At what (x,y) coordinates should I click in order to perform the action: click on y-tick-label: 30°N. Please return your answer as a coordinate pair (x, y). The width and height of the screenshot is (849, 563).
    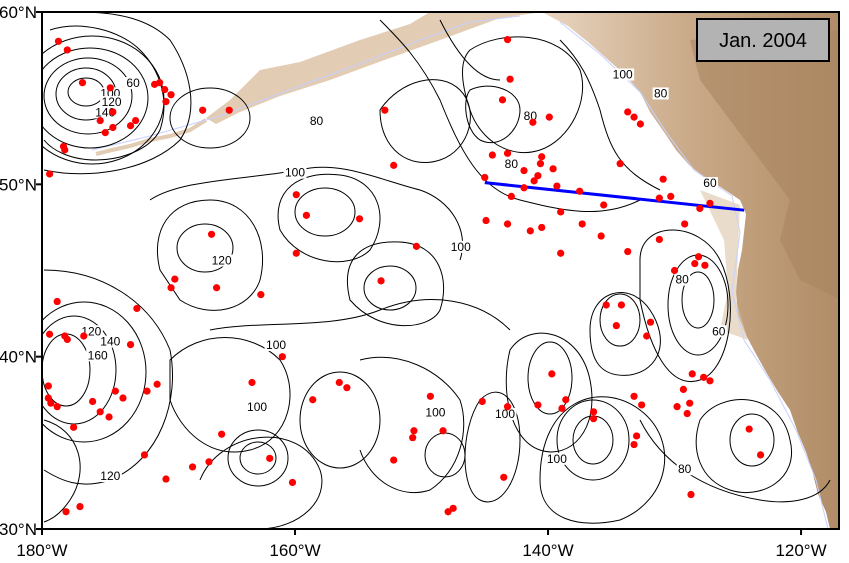
    Looking at the image, I should click on (18, 529).